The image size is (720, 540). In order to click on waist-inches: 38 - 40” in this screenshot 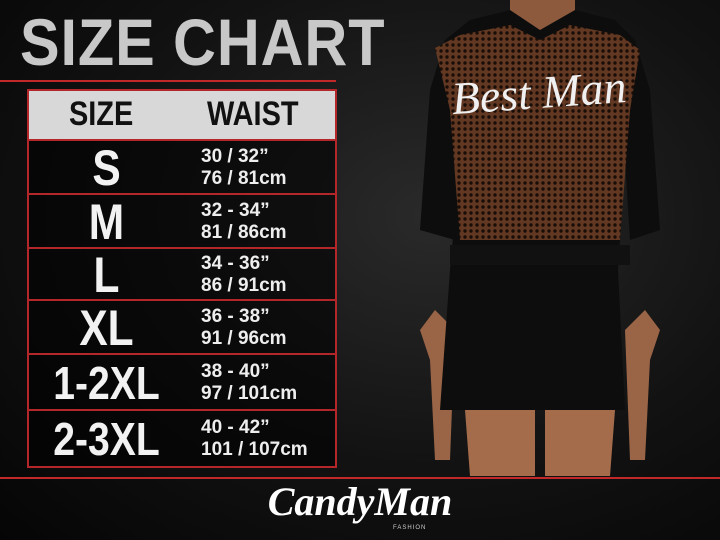, I will do `click(235, 371)`.